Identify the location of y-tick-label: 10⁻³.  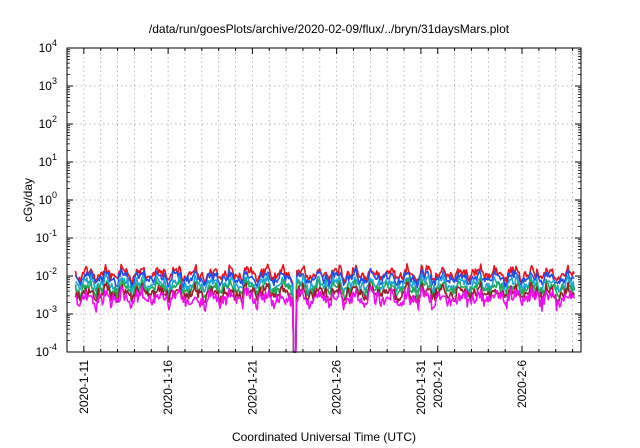
(46, 312).